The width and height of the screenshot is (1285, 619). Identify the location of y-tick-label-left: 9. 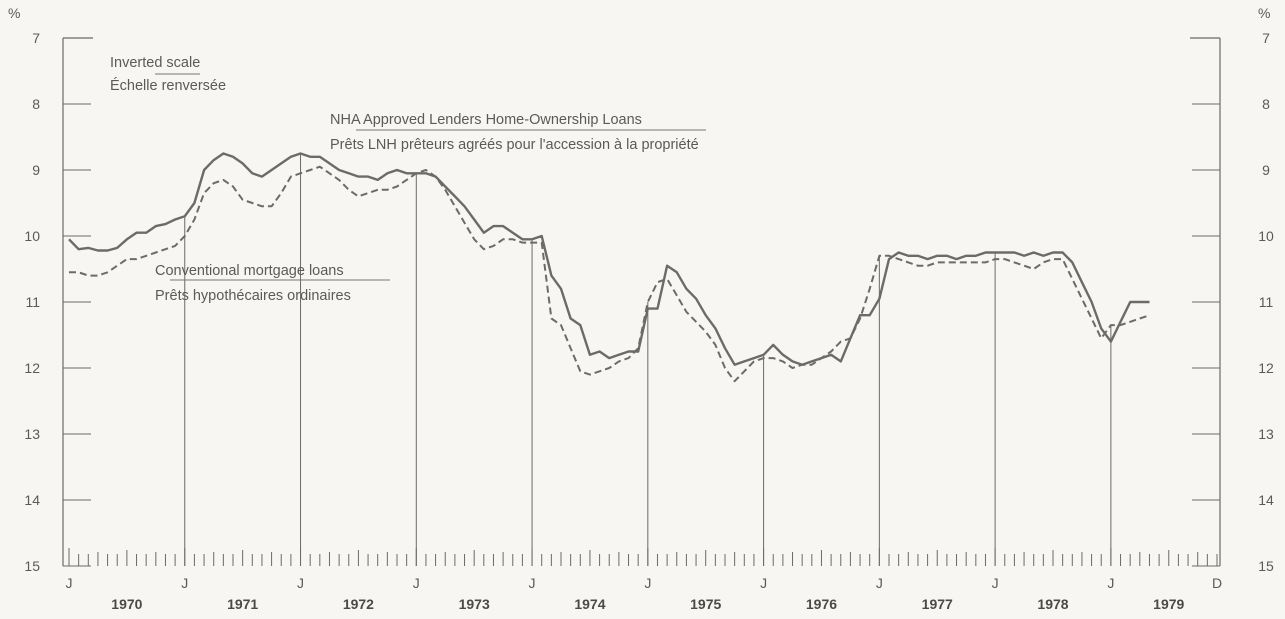
(36, 170).